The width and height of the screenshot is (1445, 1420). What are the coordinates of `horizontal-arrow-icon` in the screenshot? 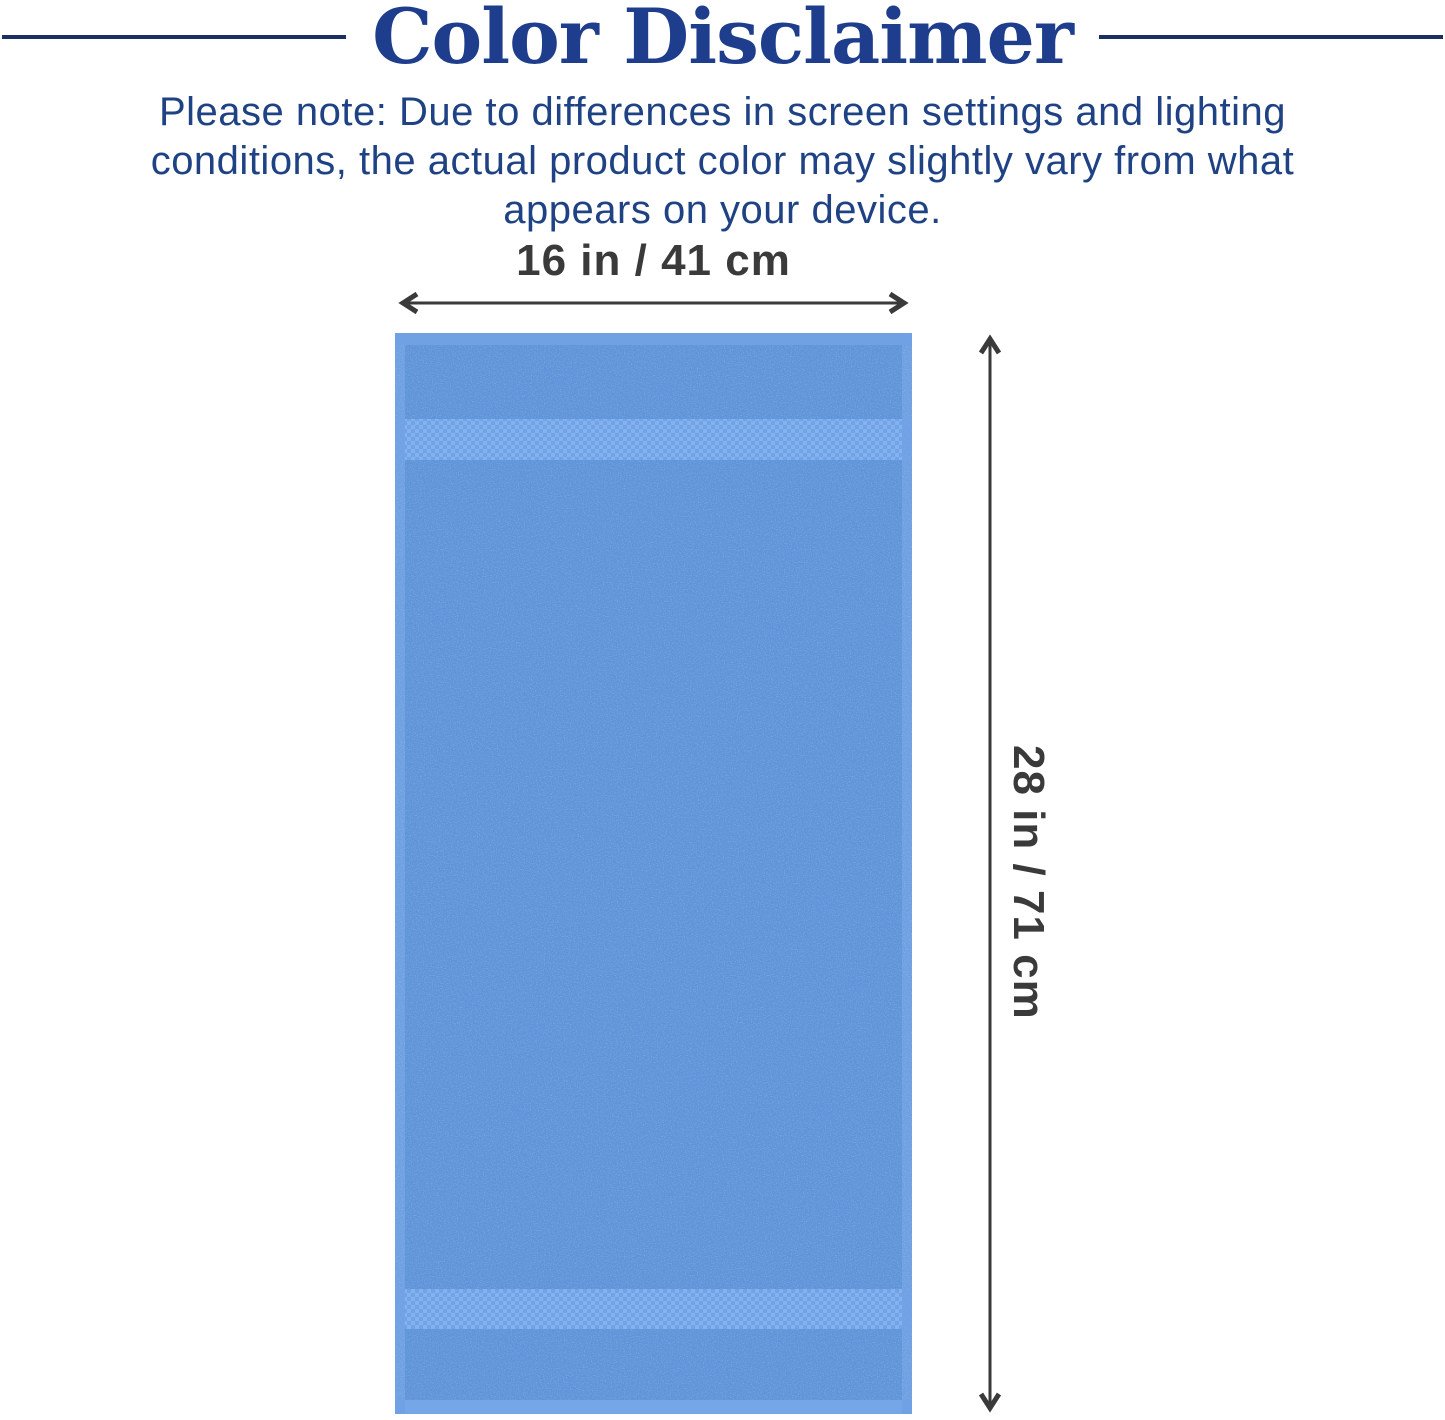 It's located at (653, 303).